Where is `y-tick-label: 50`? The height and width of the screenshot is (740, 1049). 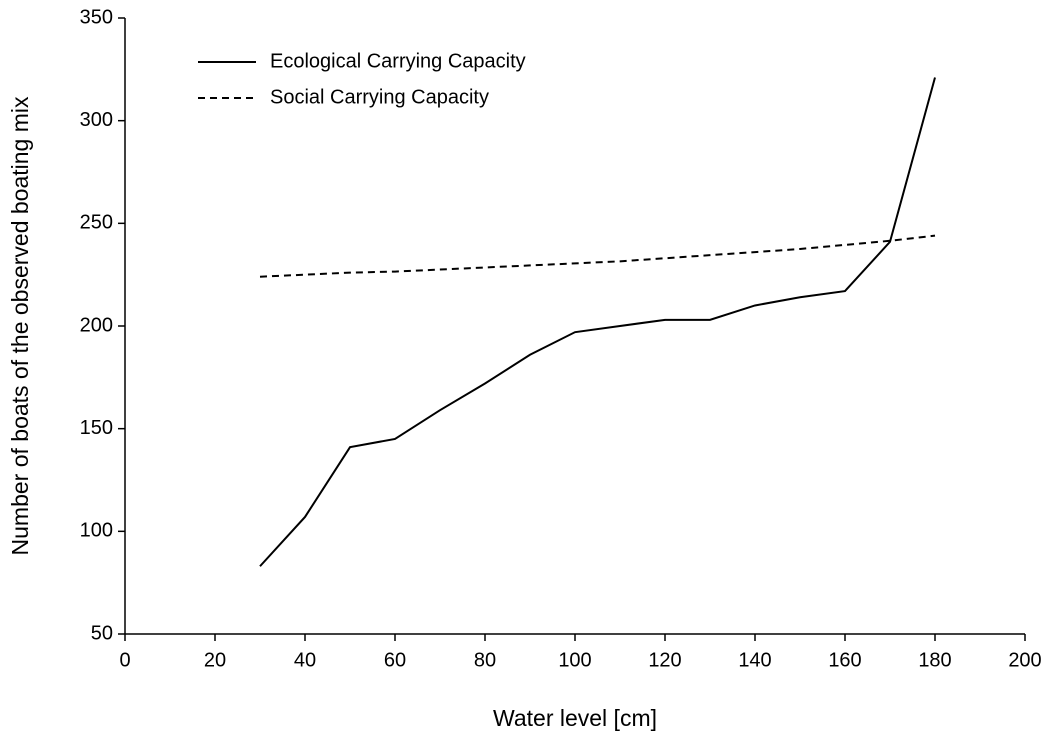 y-tick-label: 50 is located at coordinates (102, 633).